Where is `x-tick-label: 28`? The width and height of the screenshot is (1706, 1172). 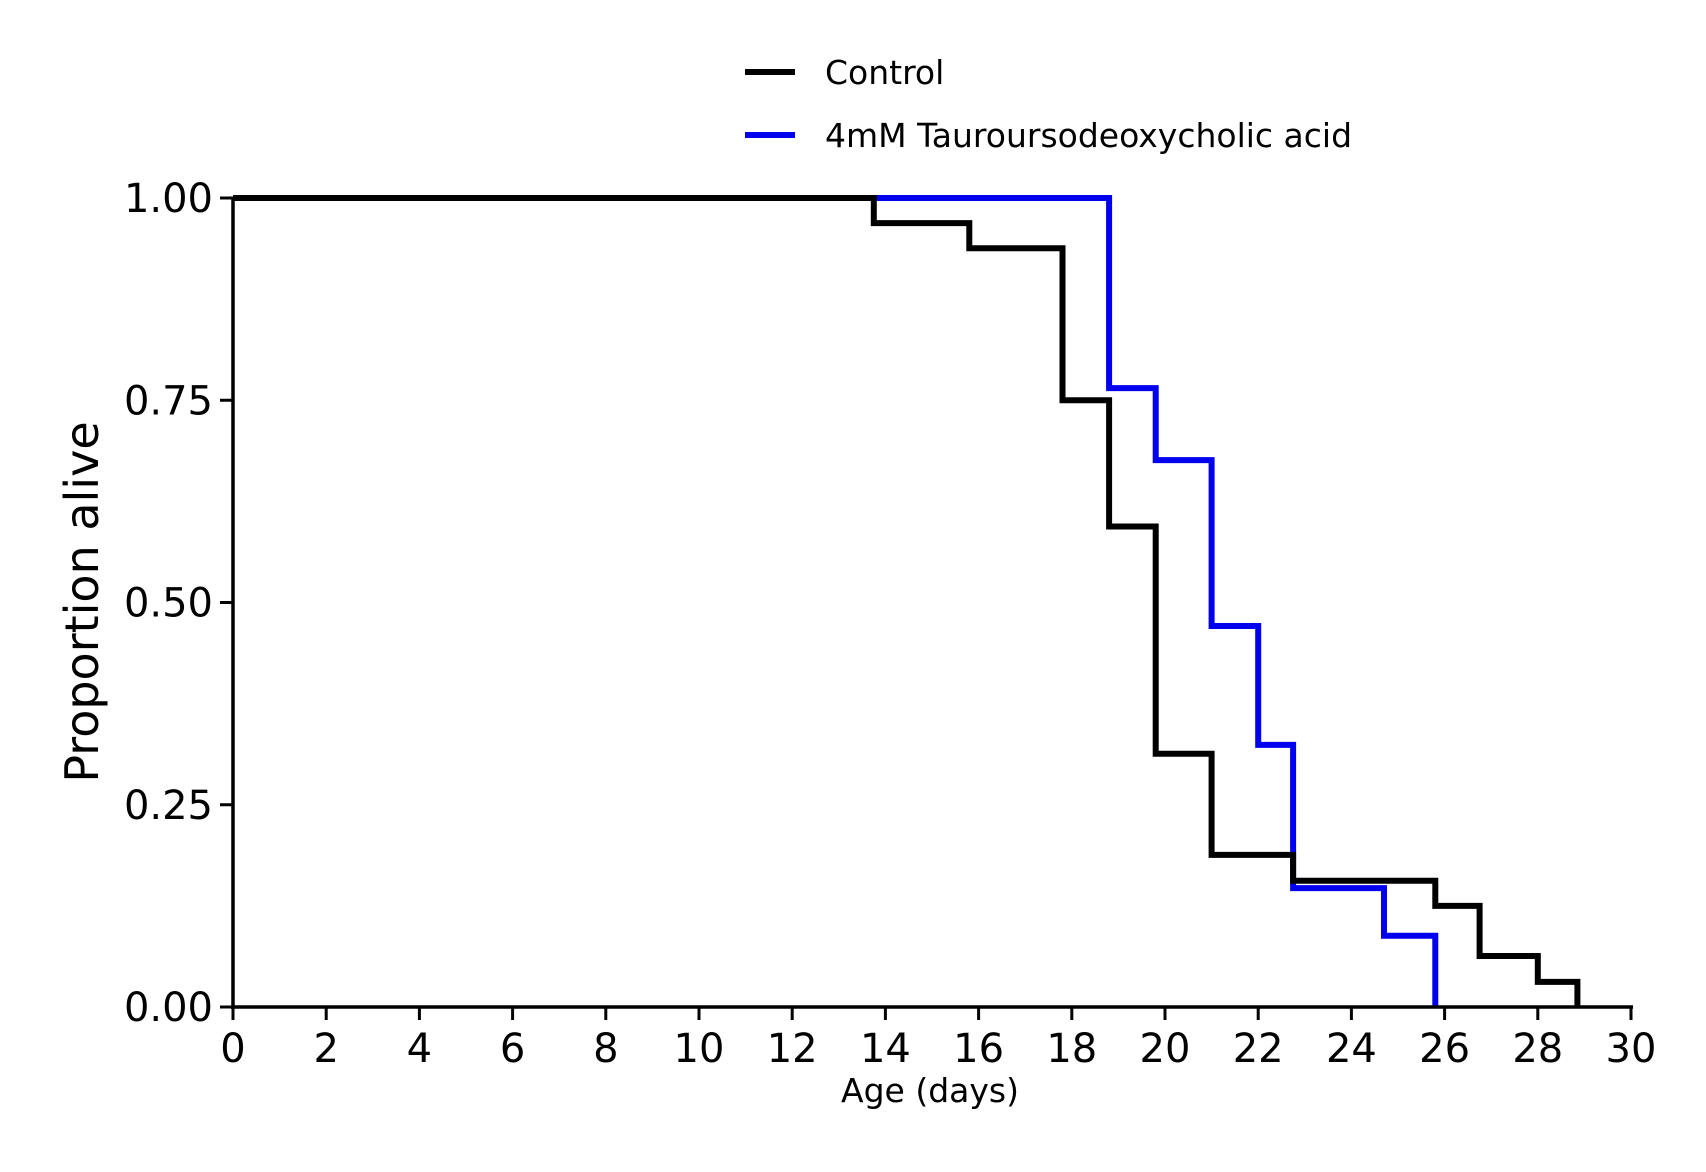
x-tick-label: 28 is located at coordinates (1537, 1049).